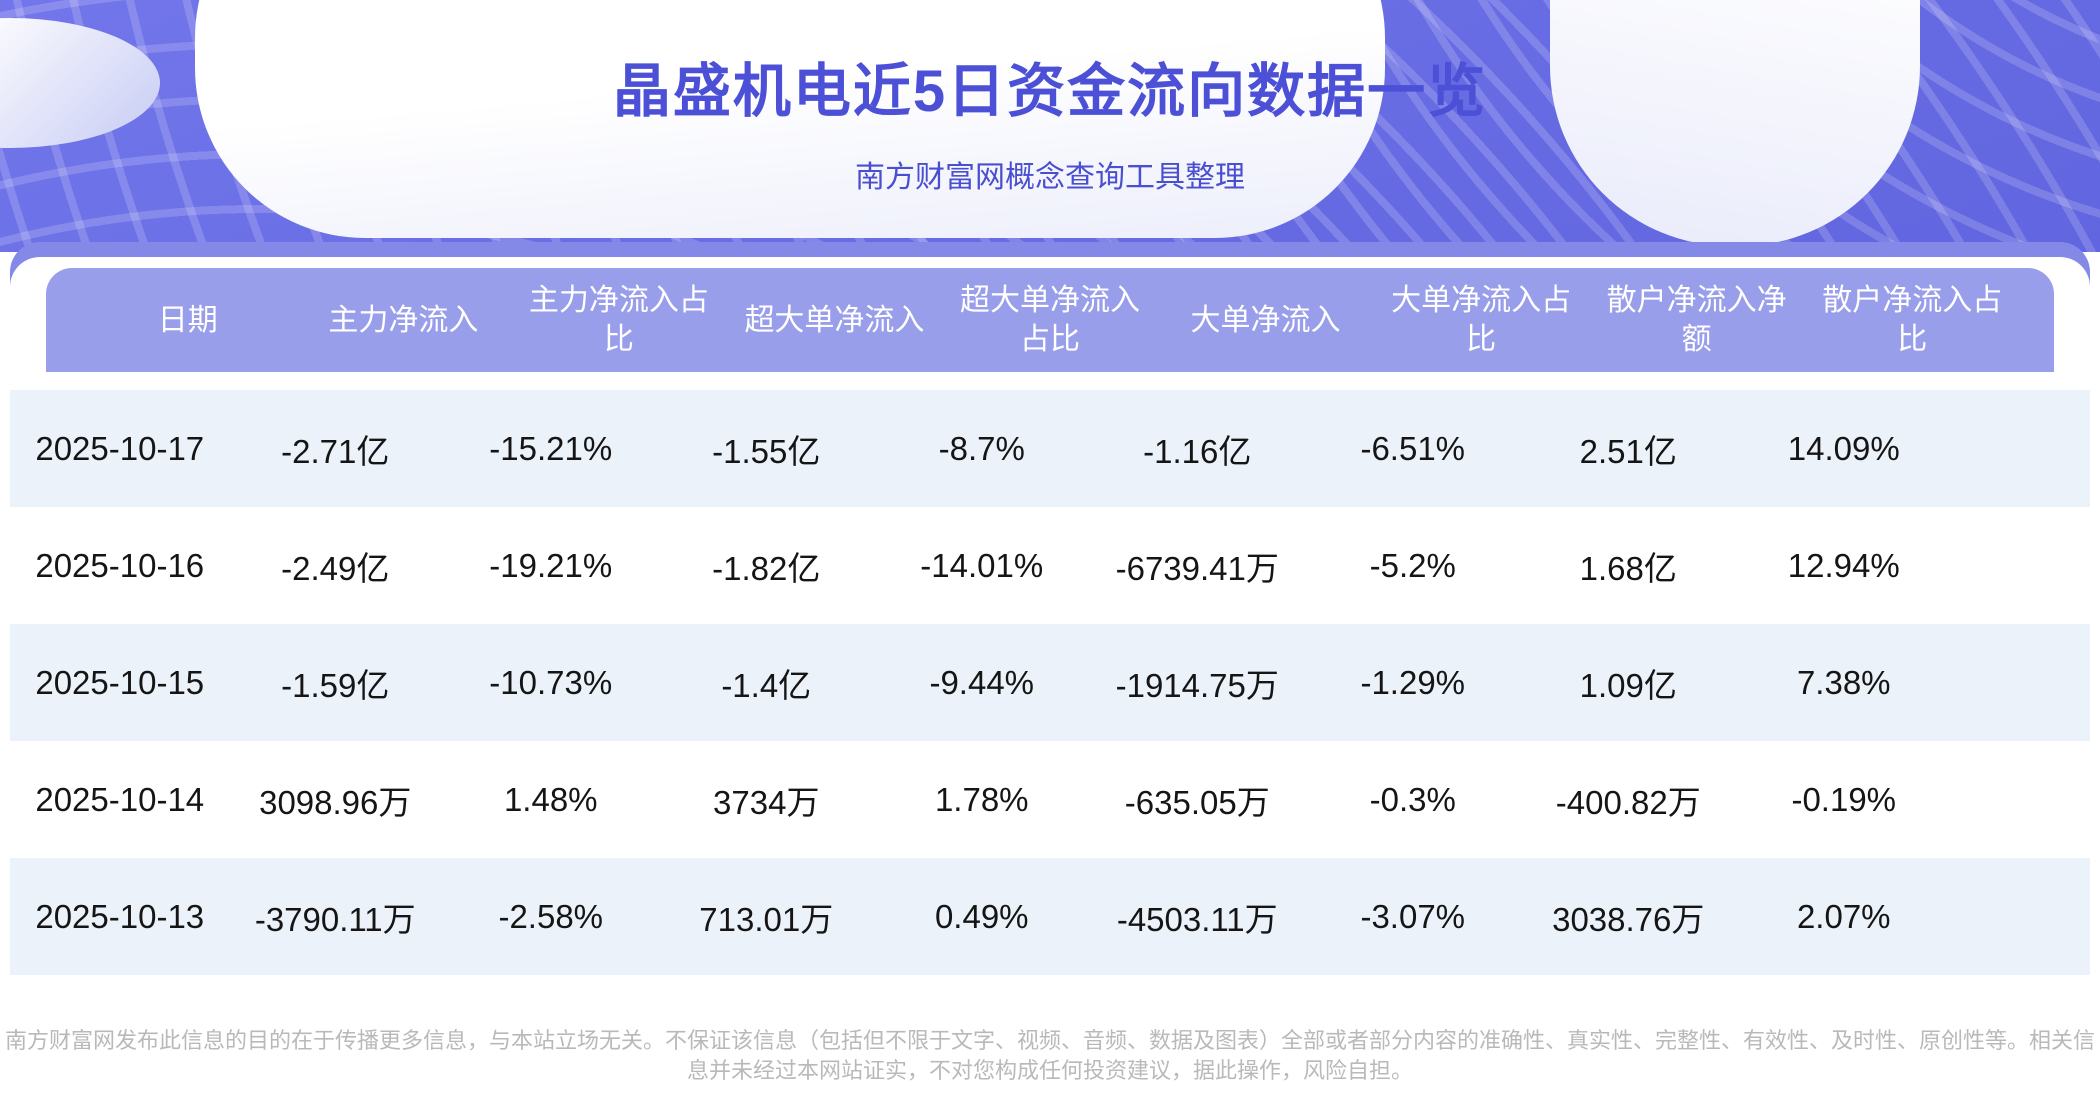  What do you see at coordinates (1197, 451) in the screenshot?
I see `cell-large-order-net-inflow: -1.16亿` at bounding box center [1197, 451].